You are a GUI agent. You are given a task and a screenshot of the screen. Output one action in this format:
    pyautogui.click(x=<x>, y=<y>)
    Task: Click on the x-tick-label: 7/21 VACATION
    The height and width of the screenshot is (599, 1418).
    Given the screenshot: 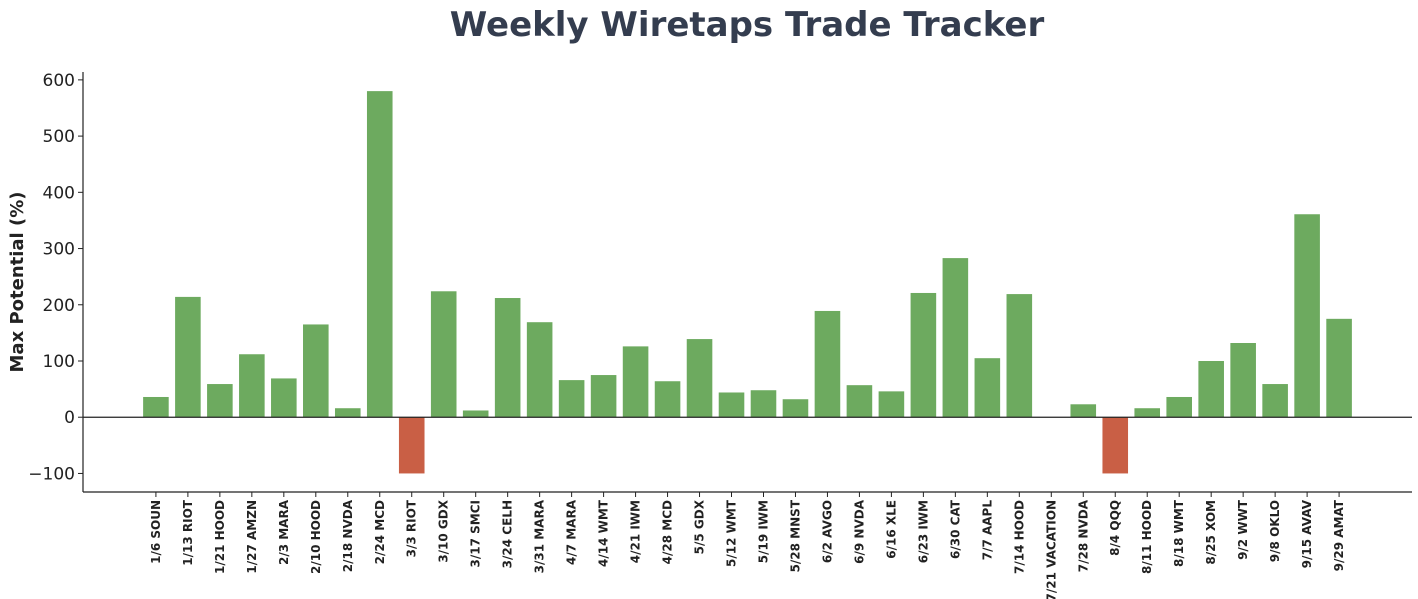 What is the action you would take?
    pyautogui.click(x=1051, y=549)
    